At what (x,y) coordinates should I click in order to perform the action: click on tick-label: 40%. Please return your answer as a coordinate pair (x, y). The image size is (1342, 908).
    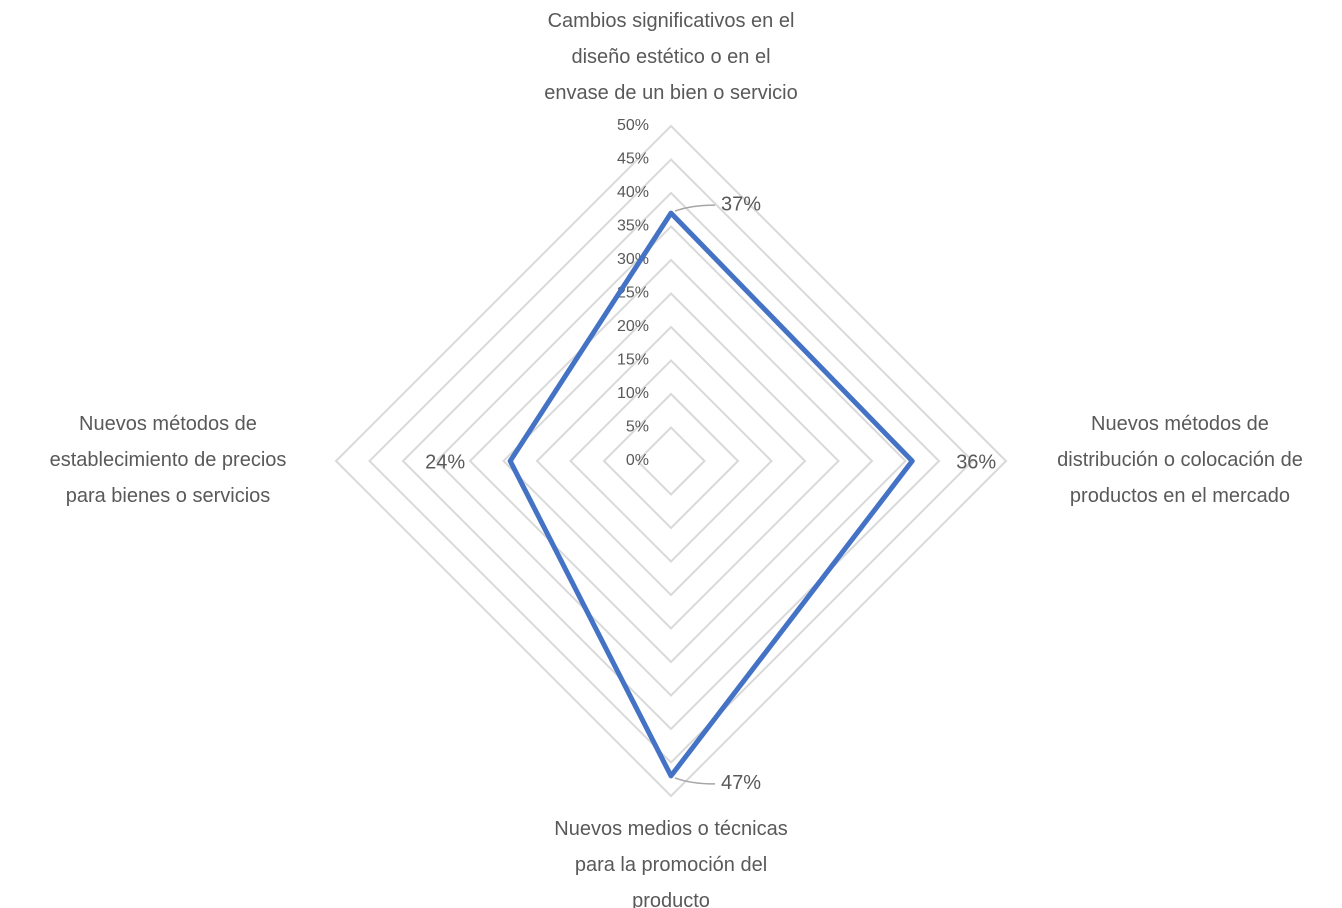
    Looking at the image, I should click on (633, 192).